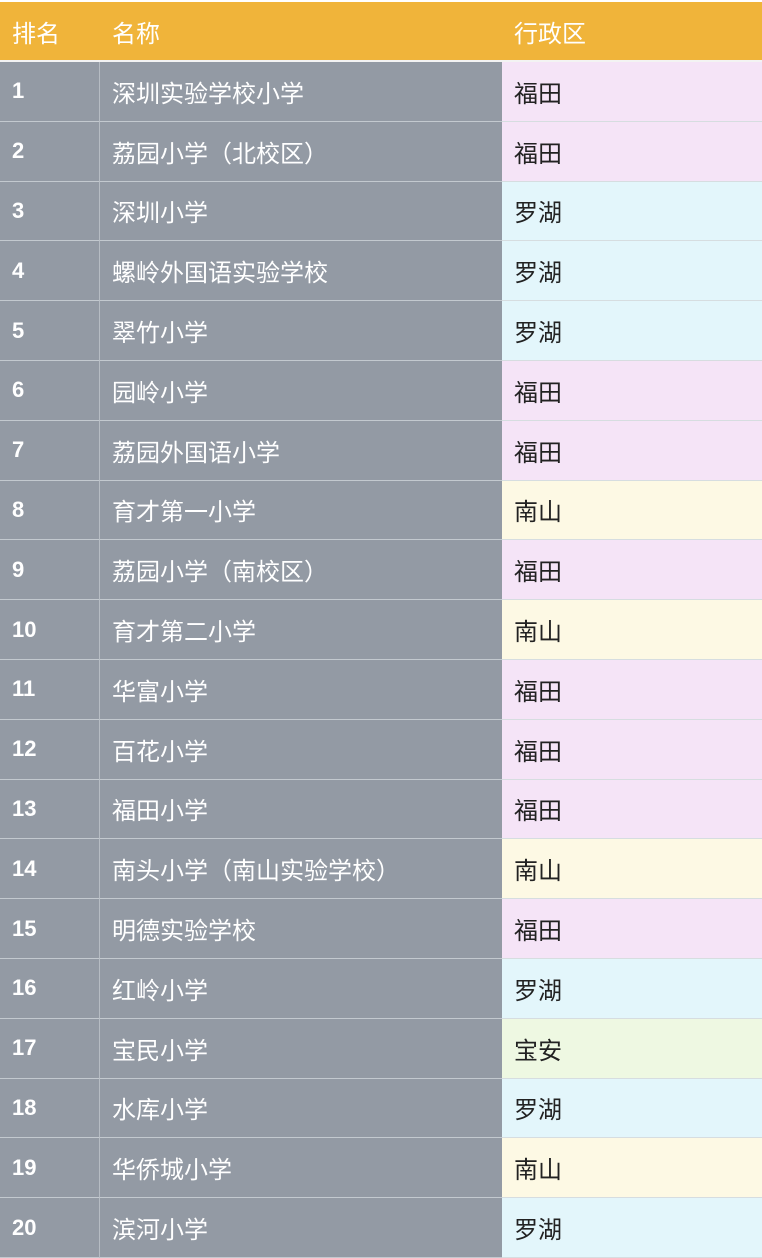 Image resolution: width=762 pixels, height=1258 pixels. I want to click on table-row: 14 南头小学（南山实验学校） 南山, so click(381, 869).